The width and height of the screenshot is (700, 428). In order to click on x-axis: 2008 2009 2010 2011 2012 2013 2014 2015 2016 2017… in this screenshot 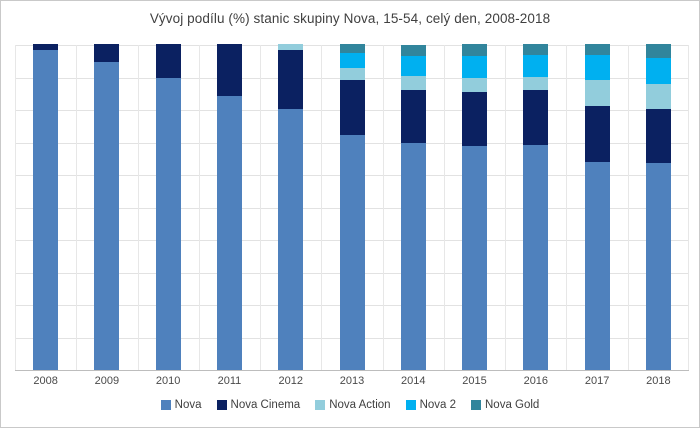, I will do `click(352, 382)`.